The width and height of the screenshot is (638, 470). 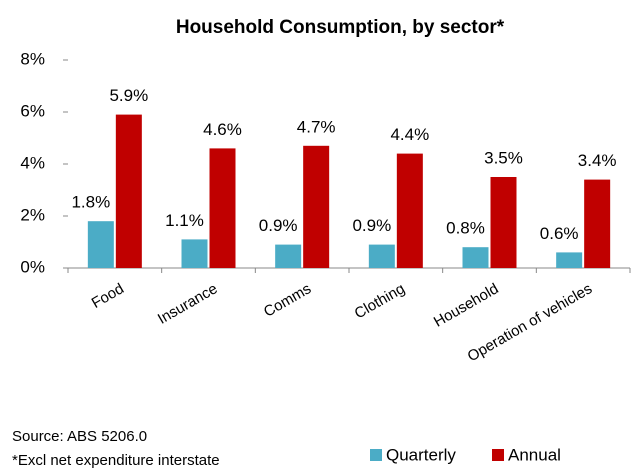 I want to click on legend-label: Quarterly, so click(x=421, y=454).